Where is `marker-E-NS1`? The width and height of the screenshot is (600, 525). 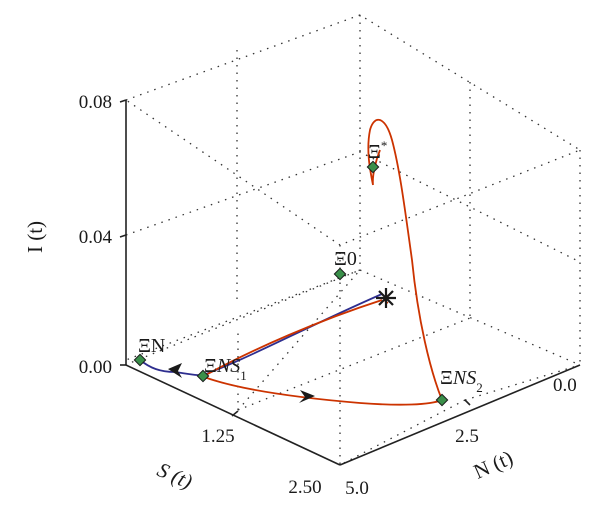
marker-E-NS1 is located at coordinates (203, 376).